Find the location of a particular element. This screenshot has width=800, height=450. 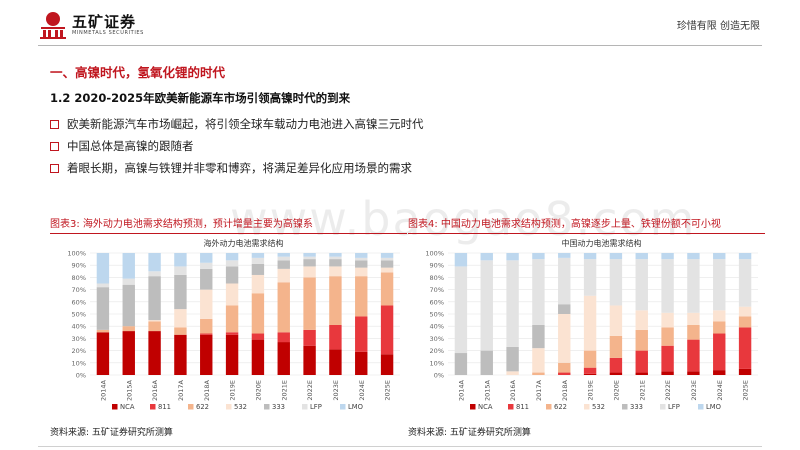

bullet-square-icon is located at coordinates (54, 168).